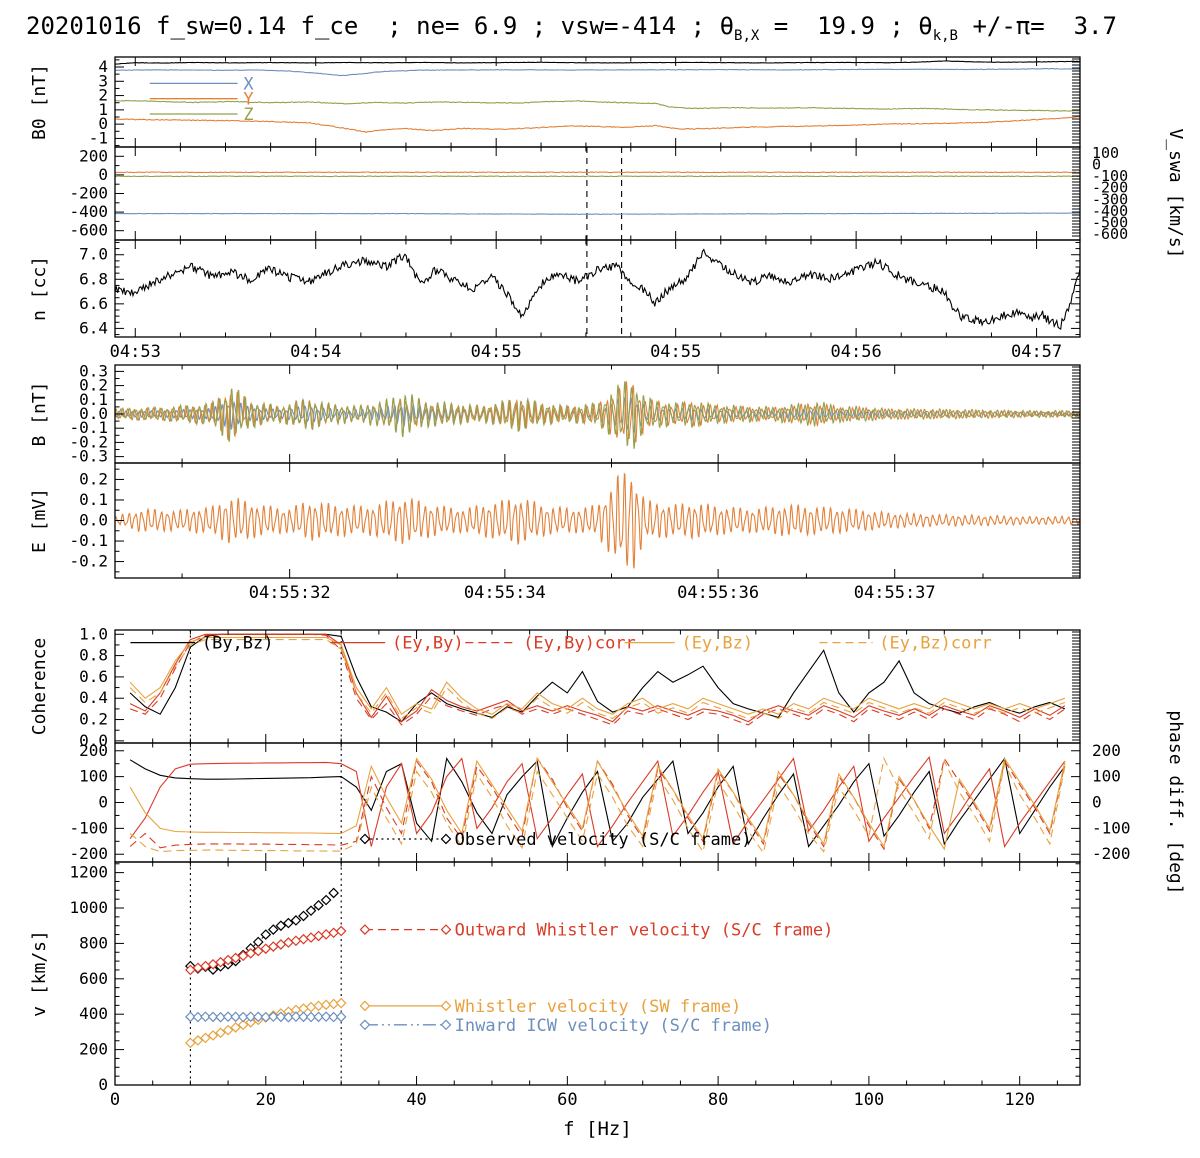 The width and height of the screenshot is (1200, 1158). I want to click on series-coh-EyBy-corr, so click(597, 679).